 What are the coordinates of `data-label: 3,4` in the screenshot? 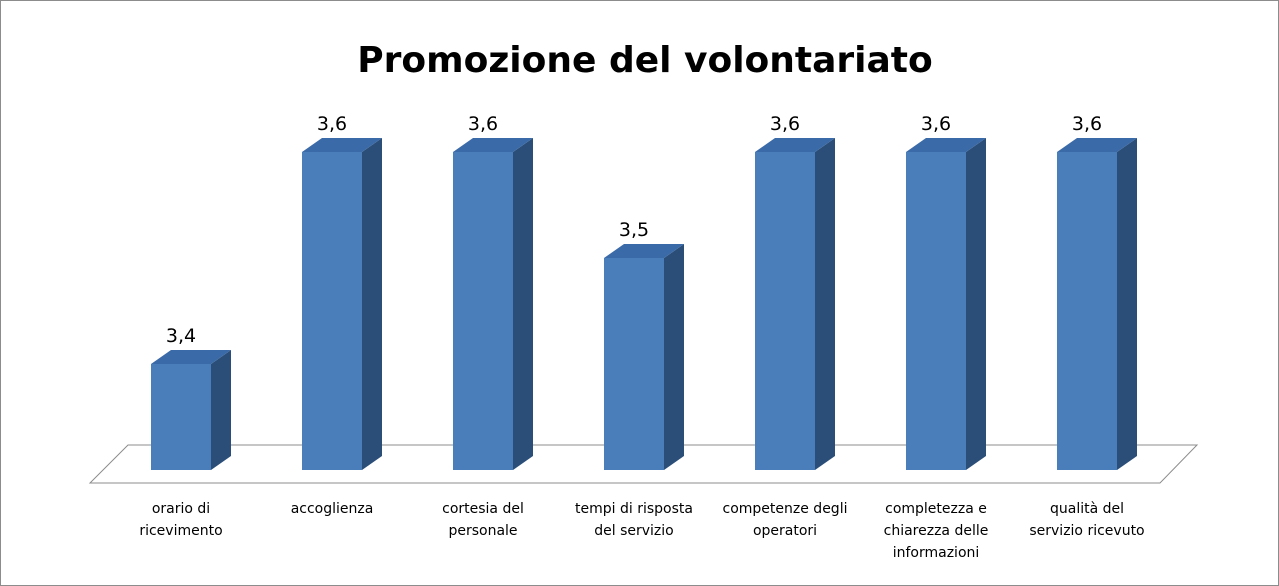 It's located at (181, 336).